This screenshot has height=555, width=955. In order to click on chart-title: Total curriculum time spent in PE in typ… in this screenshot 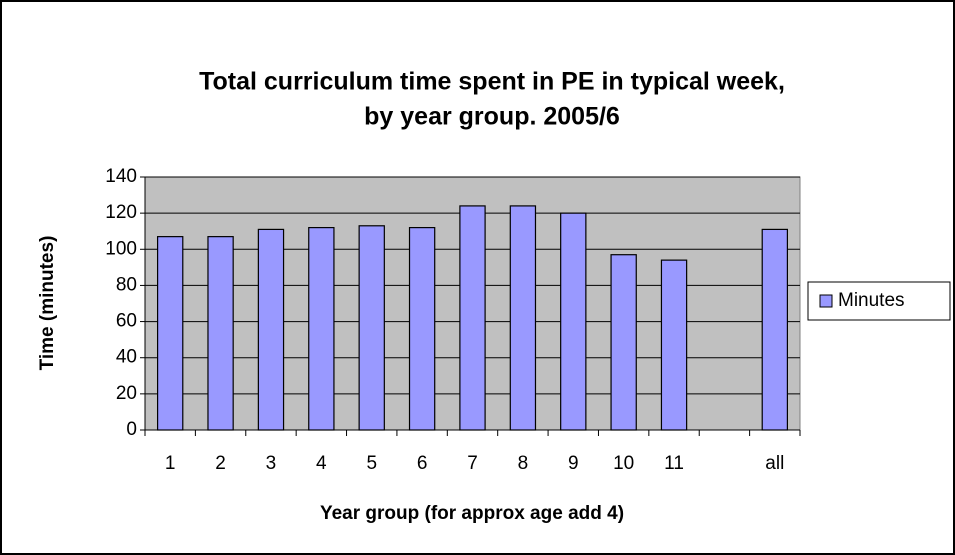, I will do `click(492, 82)`.